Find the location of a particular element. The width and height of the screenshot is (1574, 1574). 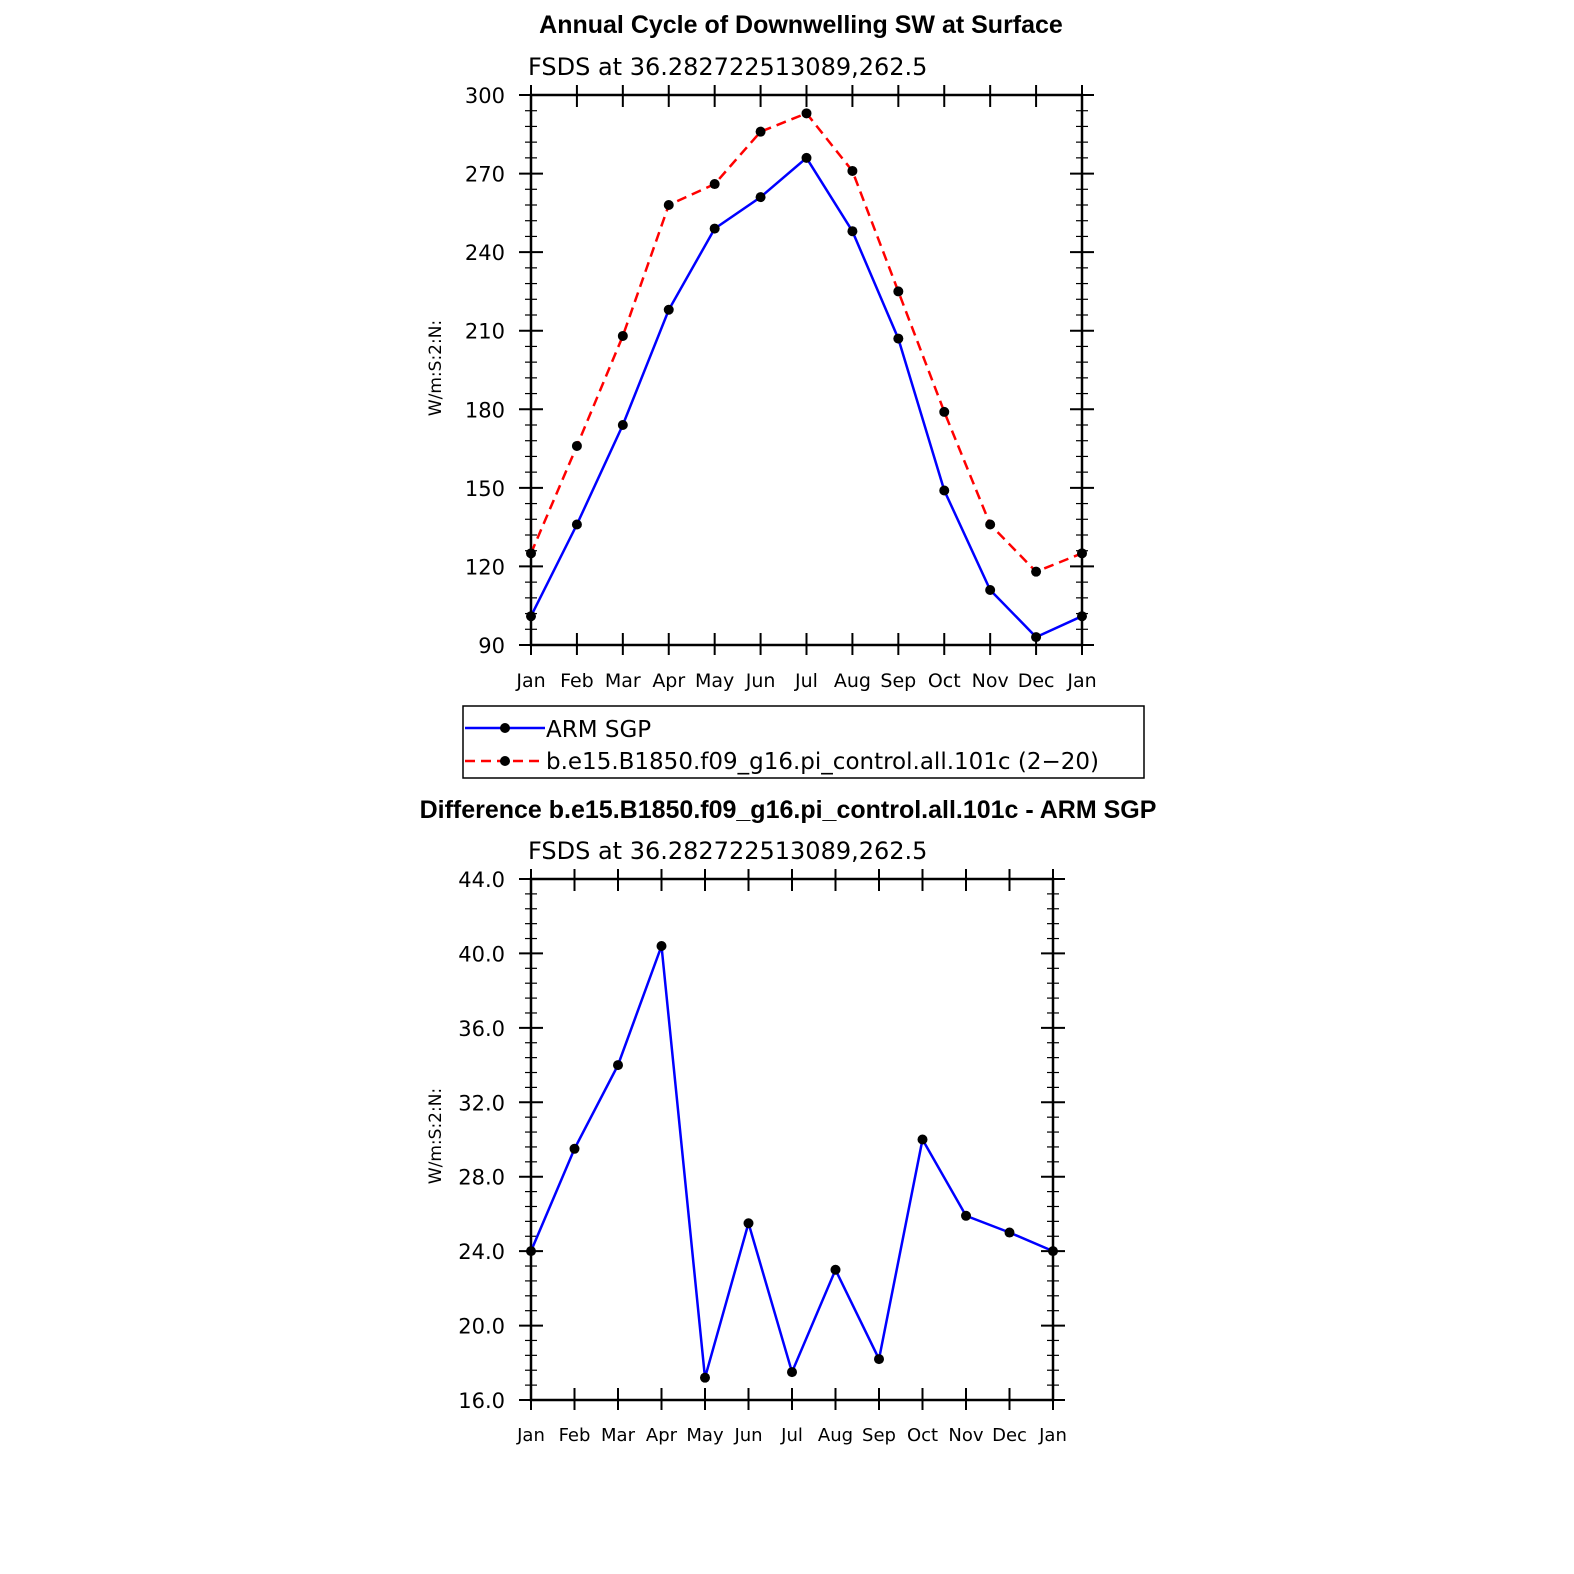

y-tick-label: 150 is located at coordinates (485, 489).